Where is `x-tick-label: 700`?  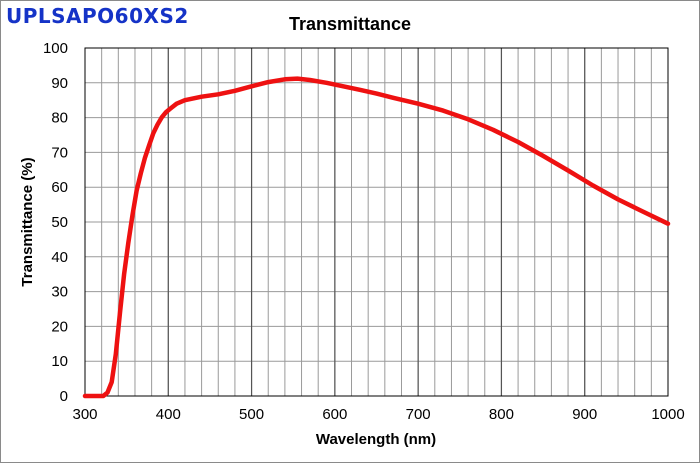
x-tick-label: 700 is located at coordinates (418, 414).